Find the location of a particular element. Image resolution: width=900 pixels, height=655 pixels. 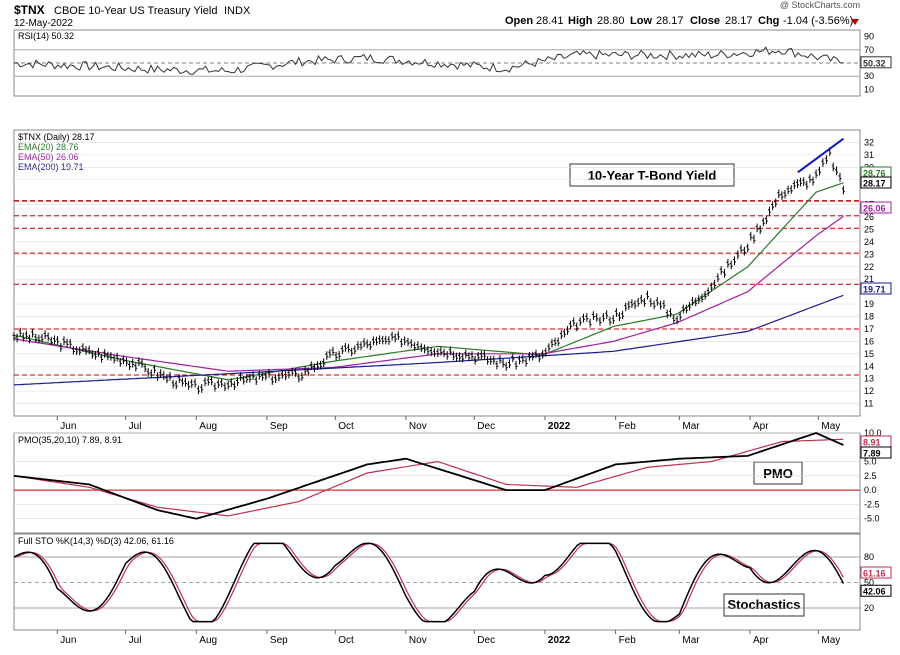

date-axis-bottom-label-Oct: Oct is located at coordinates (346, 640).